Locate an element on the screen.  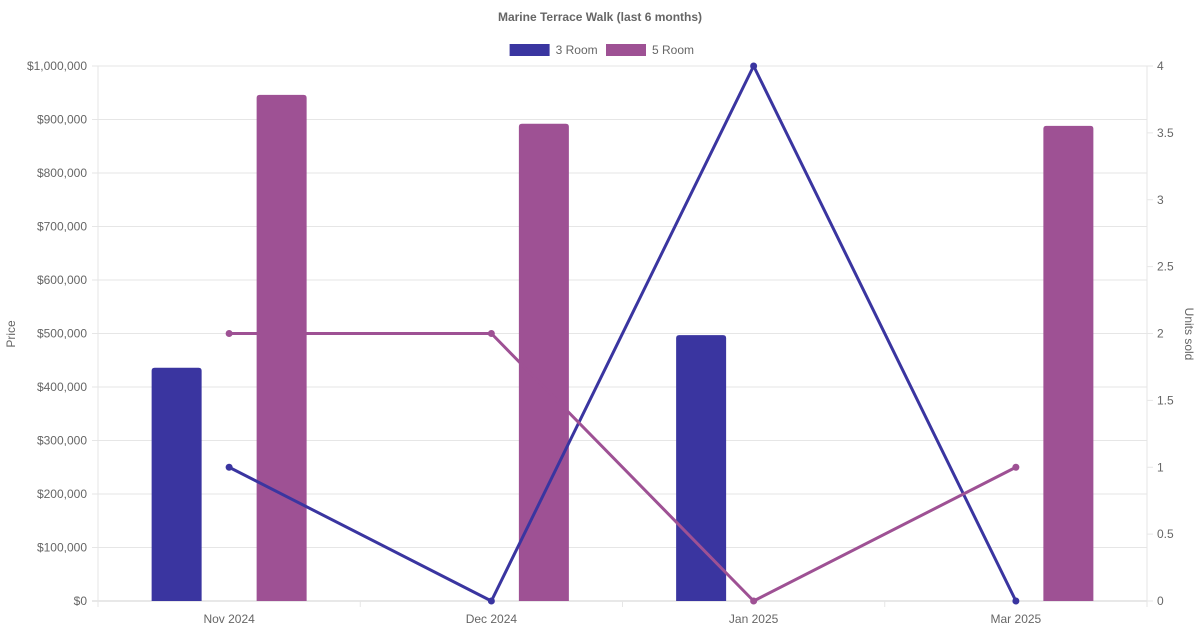
y-right-tick-label: 1 is located at coordinates (1160, 467).